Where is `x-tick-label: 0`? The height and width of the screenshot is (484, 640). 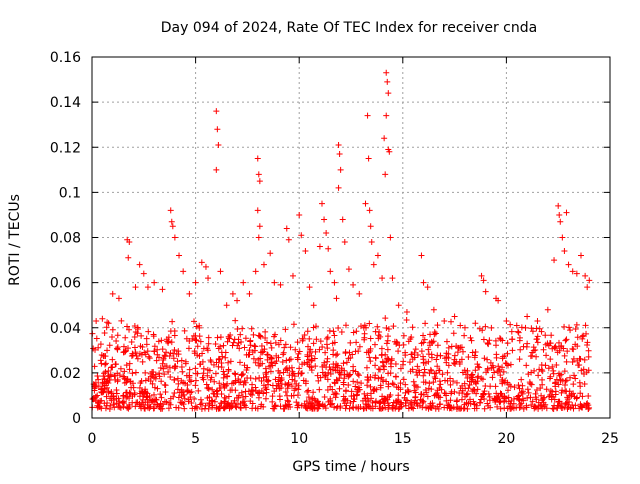
x-tick-label: 0 is located at coordinates (92, 439).